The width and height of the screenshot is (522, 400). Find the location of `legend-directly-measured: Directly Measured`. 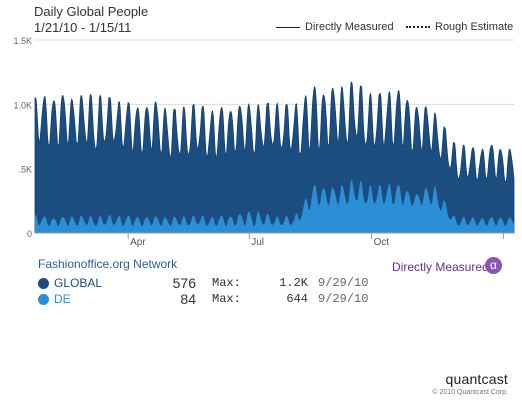

legend-directly-measured: Directly Measured is located at coordinates (335, 27).